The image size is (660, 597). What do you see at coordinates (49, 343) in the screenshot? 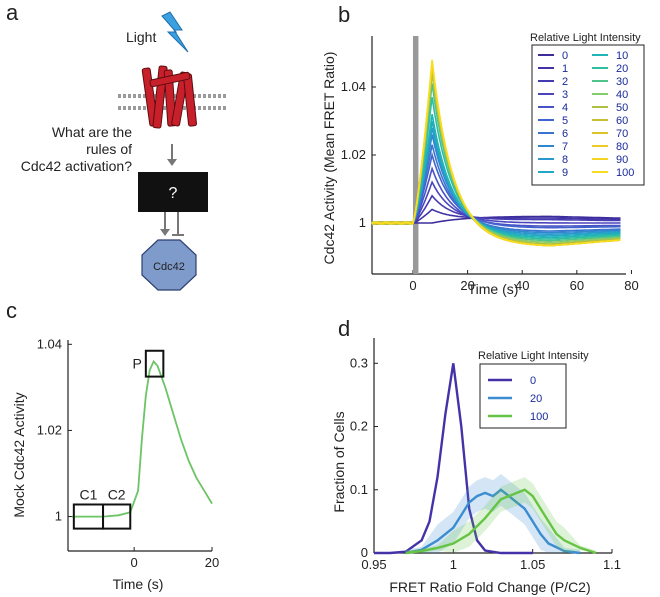
I see `panel-c-y-tick-label: 1.04` at bounding box center [49, 343].